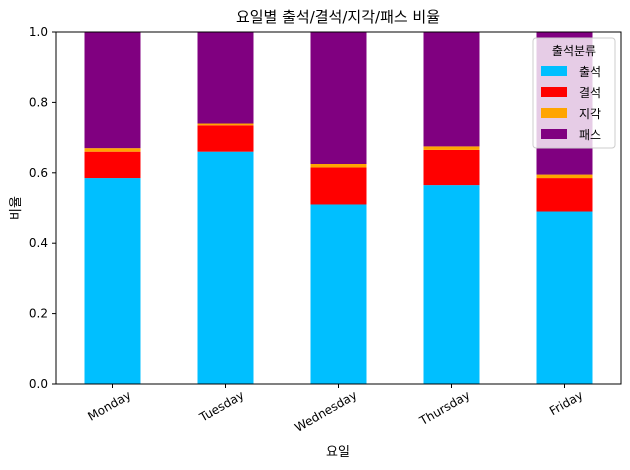 The width and height of the screenshot is (630, 470). Describe the element at coordinates (38, 384) in the screenshot. I see `y-tick-label: 0.0` at that location.